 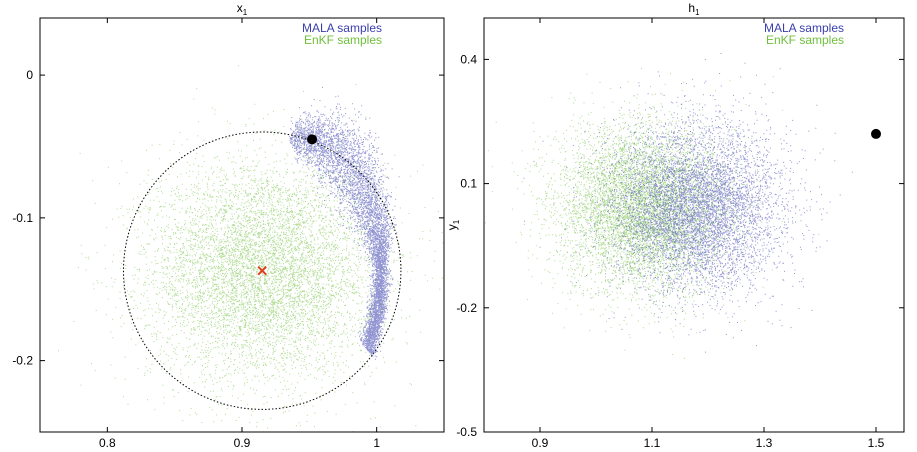 I want to click on y-axis-label: y1, so click(x=453, y=224).